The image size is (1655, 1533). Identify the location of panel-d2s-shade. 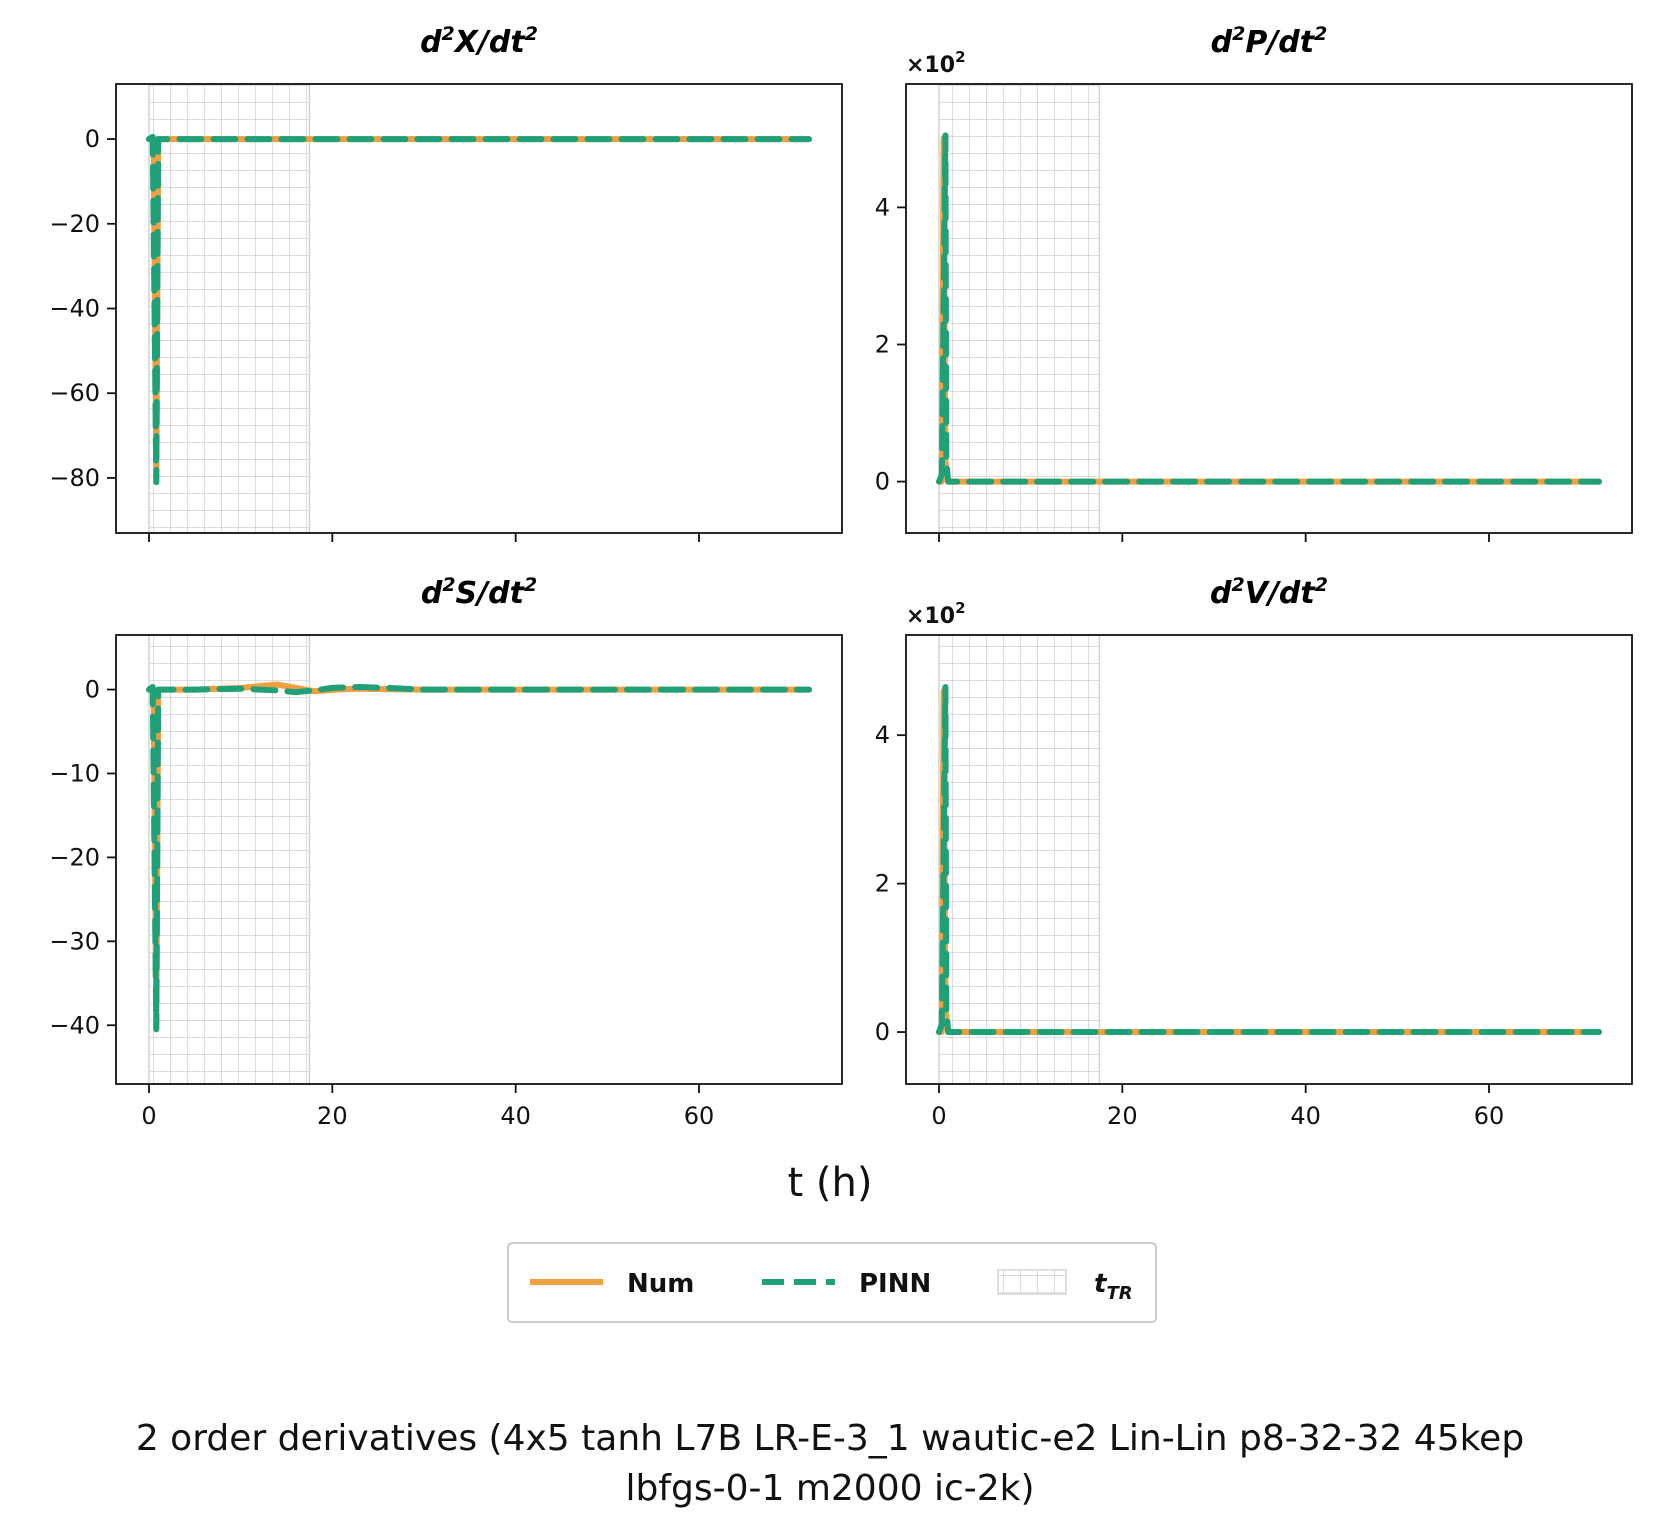
(229, 859).